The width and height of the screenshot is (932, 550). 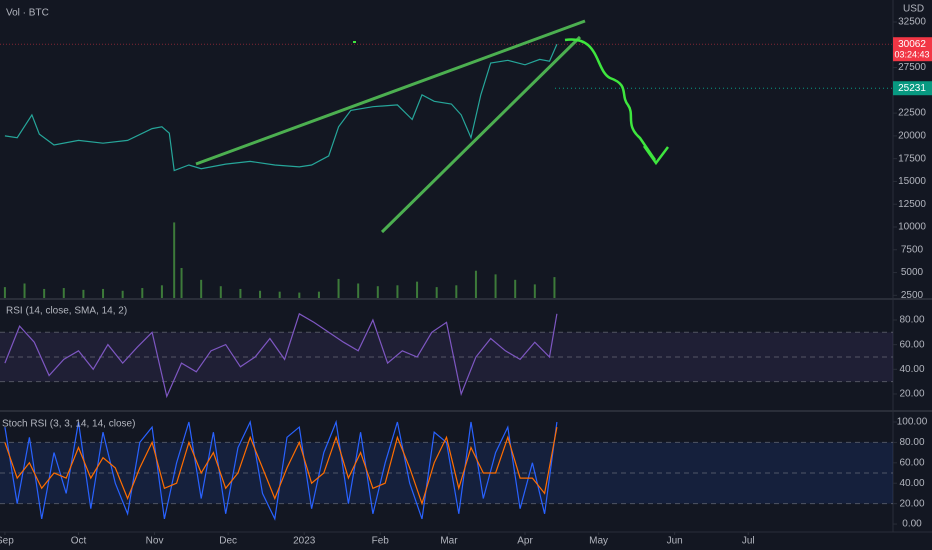 What do you see at coordinates (912, 272) in the screenshot?
I see `y-tick-label: 5000` at bounding box center [912, 272].